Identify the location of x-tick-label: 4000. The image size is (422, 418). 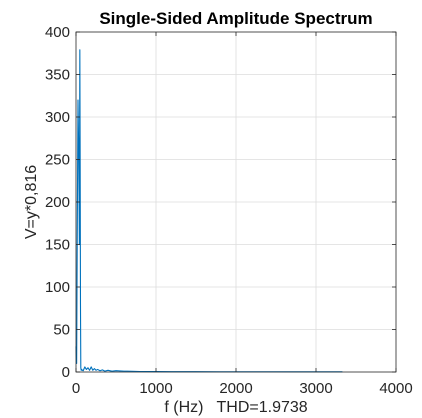
(395, 388).